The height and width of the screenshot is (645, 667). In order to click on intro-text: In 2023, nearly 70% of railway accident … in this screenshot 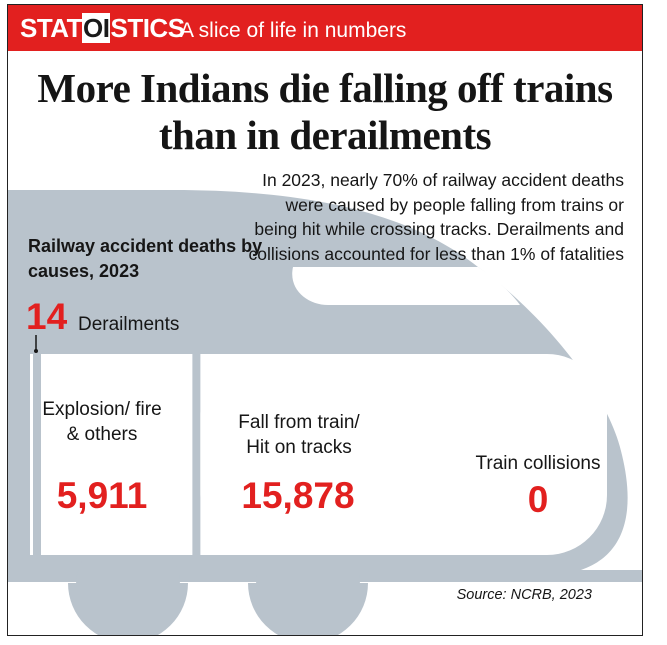, I will do `click(436, 217)`.